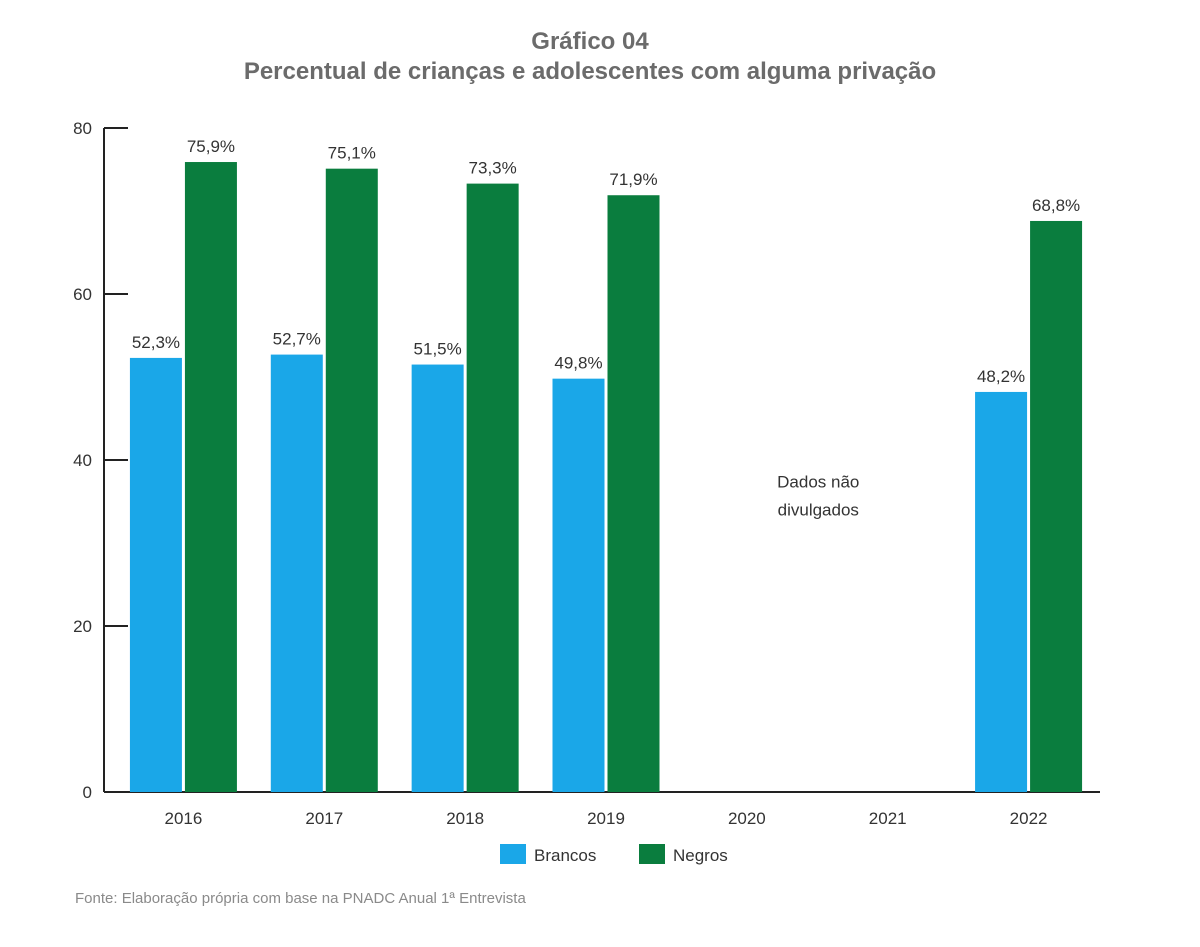 The width and height of the screenshot is (1200, 947). Describe the element at coordinates (492, 488) in the screenshot. I see `bar-negros-2018` at that location.